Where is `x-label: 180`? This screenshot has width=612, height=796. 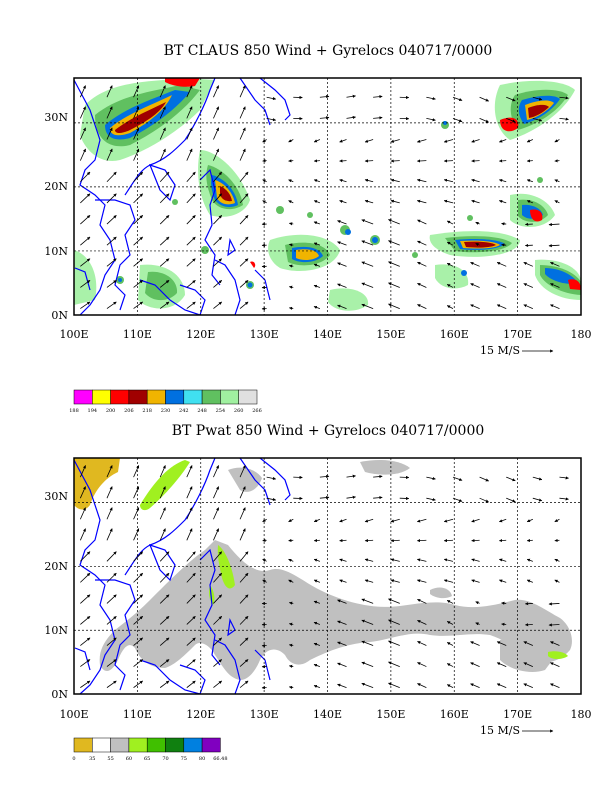 x-label: 180 is located at coordinates (581, 714).